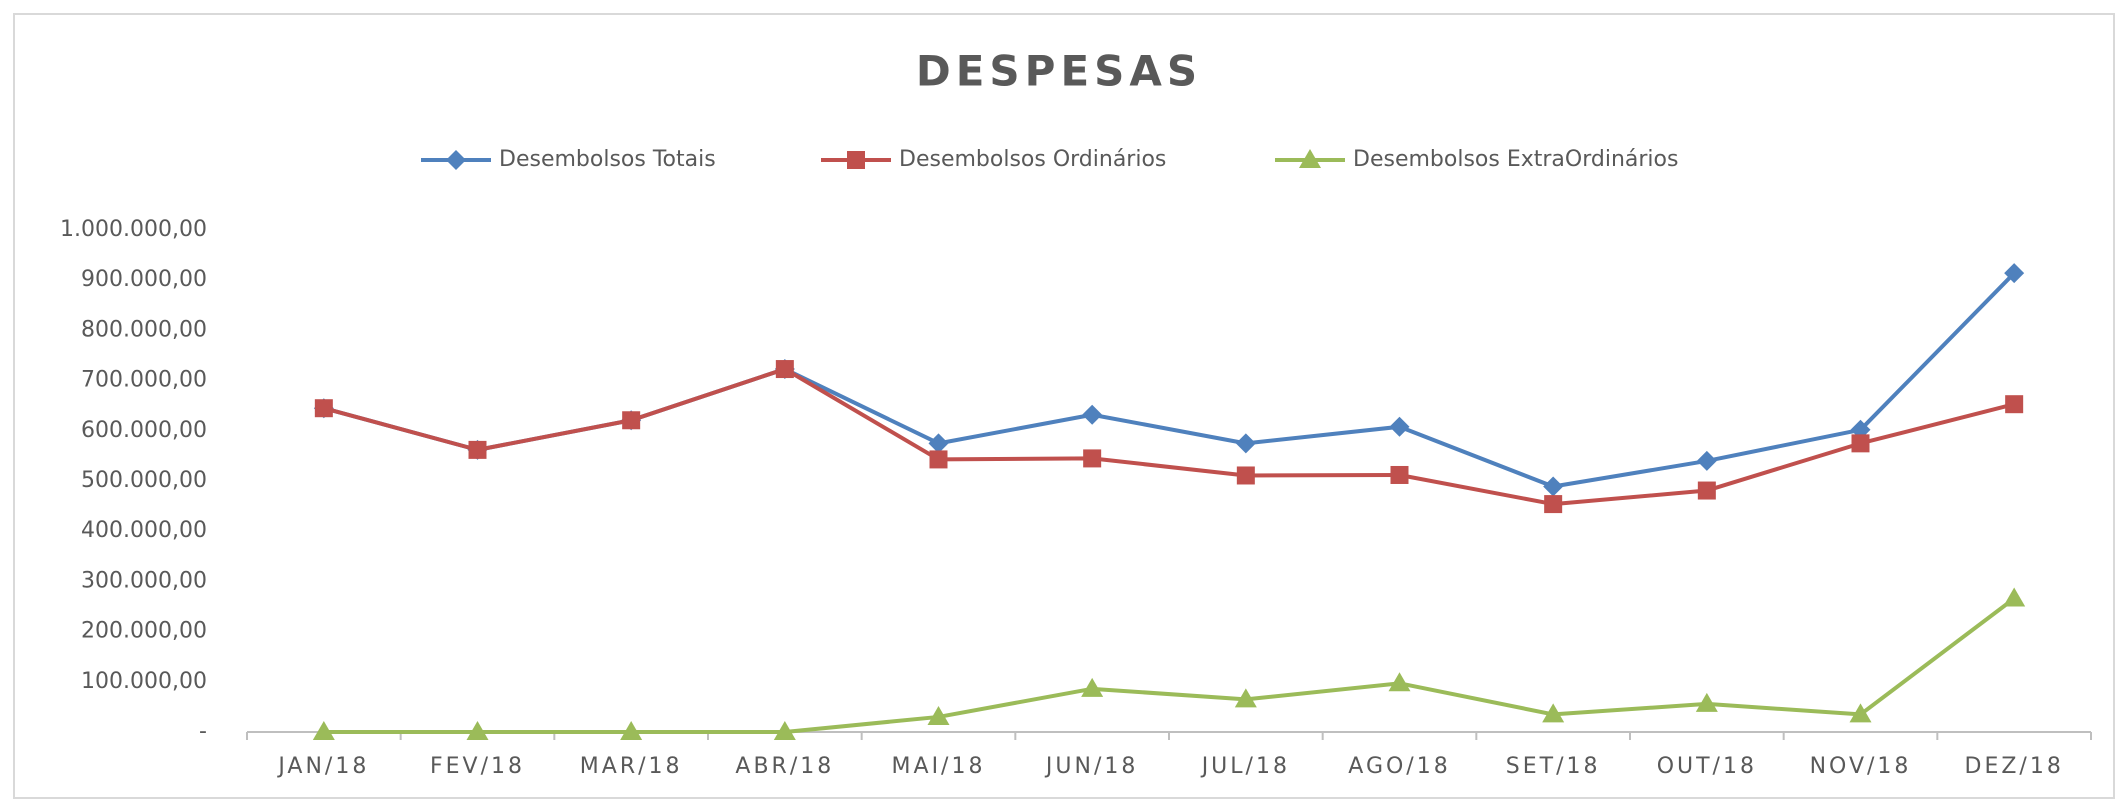 Image resolution: width=2118 pixels, height=800 pixels. Describe the element at coordinates (144, 279) in the screenshot. I see `y-tick-label: 900.000,00` at that location.